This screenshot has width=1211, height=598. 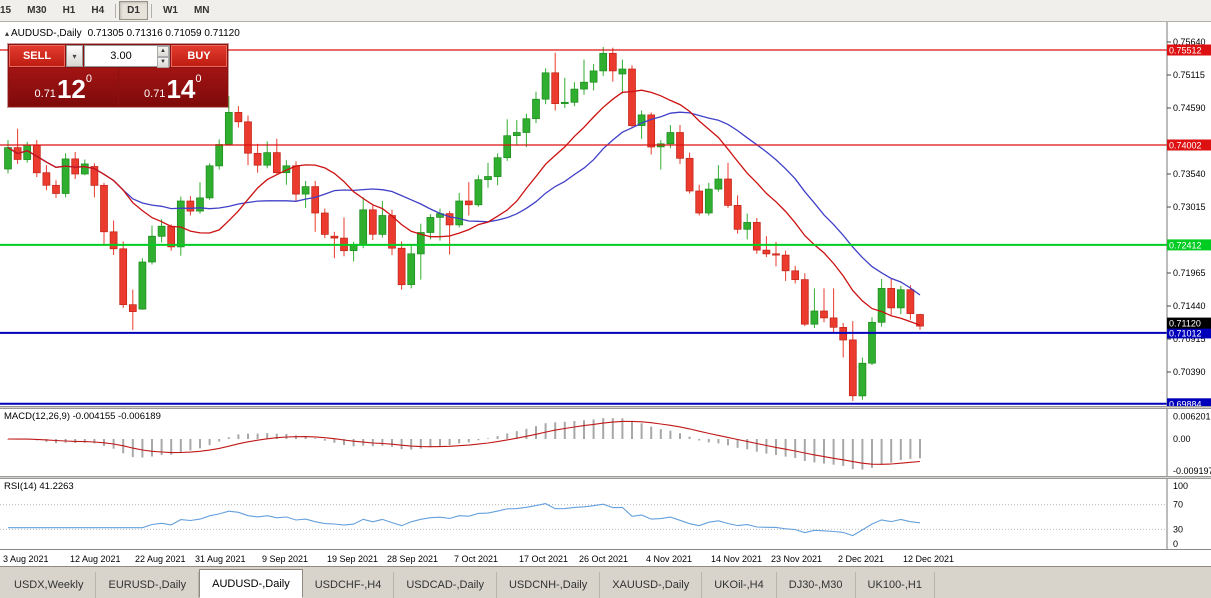 What do you see at coordinates (220, 559) in the screenshot?
I see `date-label: 31 Aug 2021` at bounding box center [220, 559].